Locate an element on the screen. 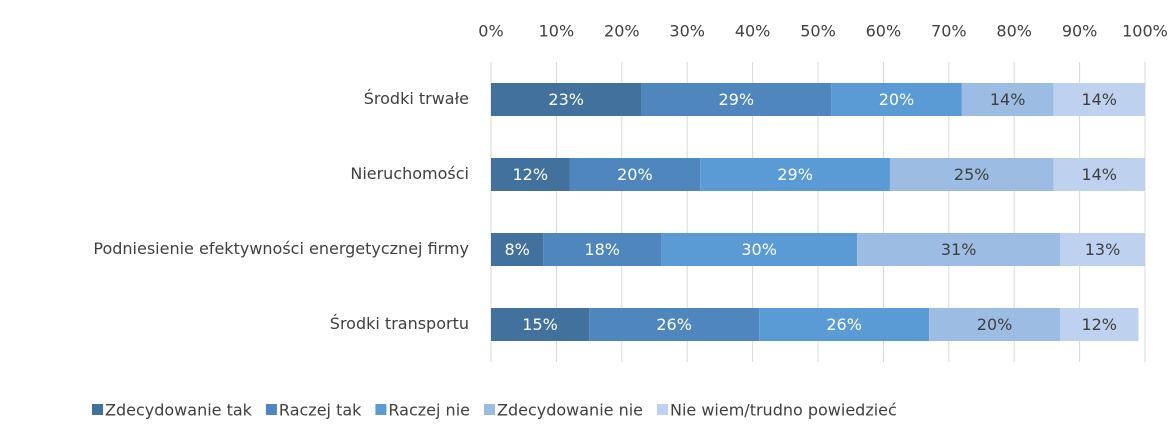 The height and width of the screenshot is (426, 1175). x-tick-label: 90% is located at coordinates (1080, 31).